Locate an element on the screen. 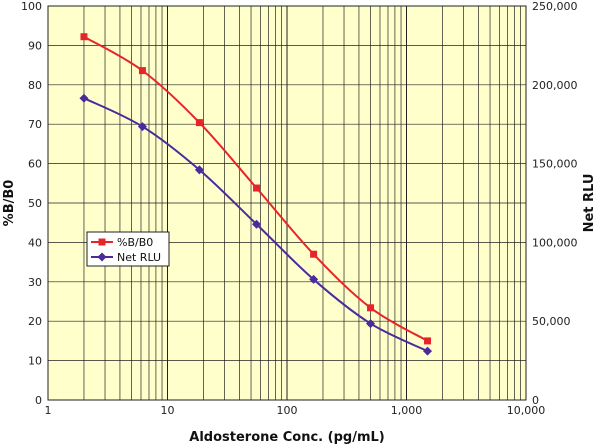  legend-label: %B/B0 is located at coordinates (135, 242).